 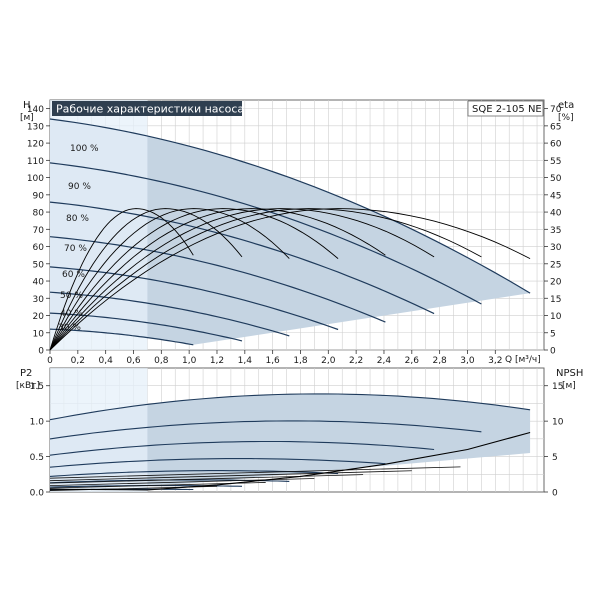 I want to click on x-tick-label: 2,6, so click(x=412, y=361).